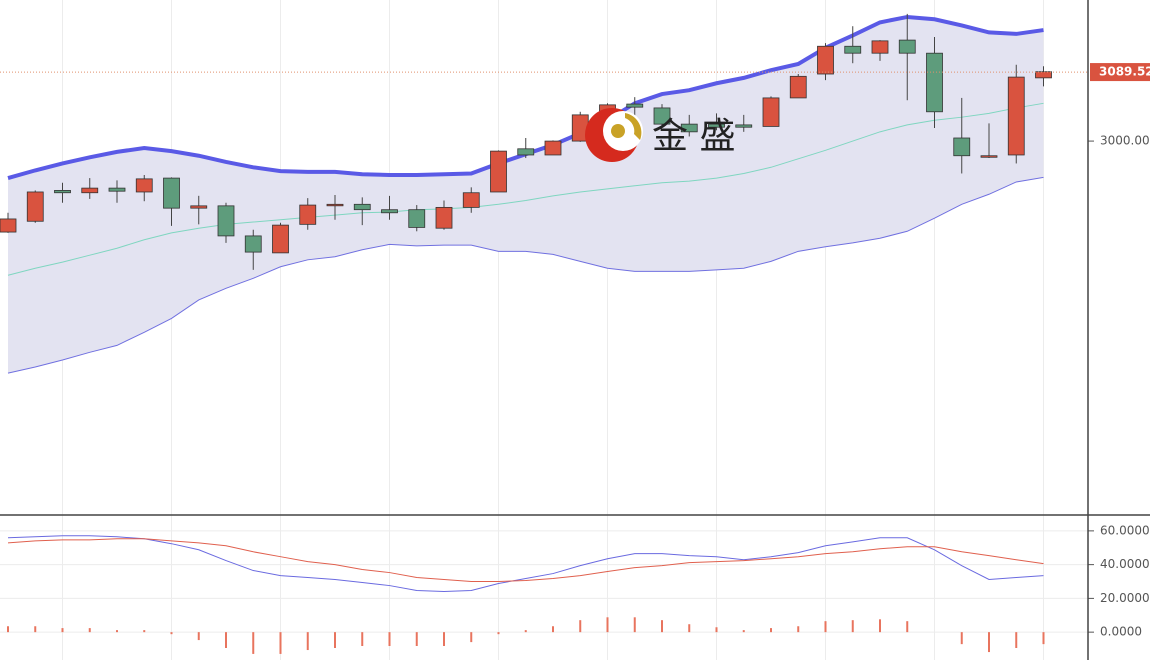 The width and height of the screenshot is (1150, 660). What do you see at coordinates (618, 131) in the screenshot?
I see `logo-dot` at bounding box center [618, 131].